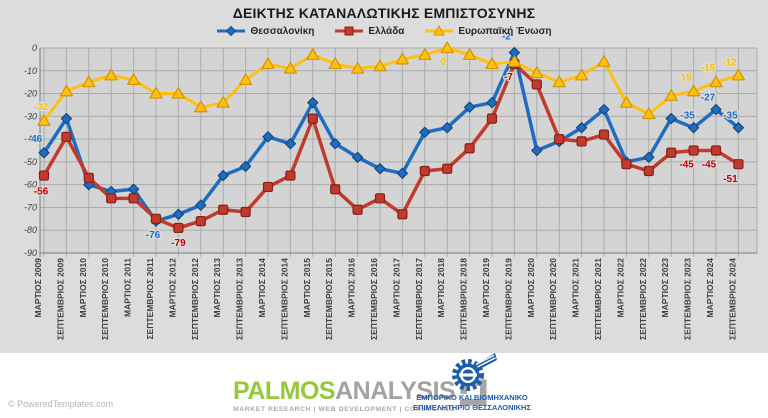 This screenshot has height=418, width=768. I want to click on x-tick-label: ΣΕΠΤΕΜΒΡΙΟΣ 2024, so click(732, 299).